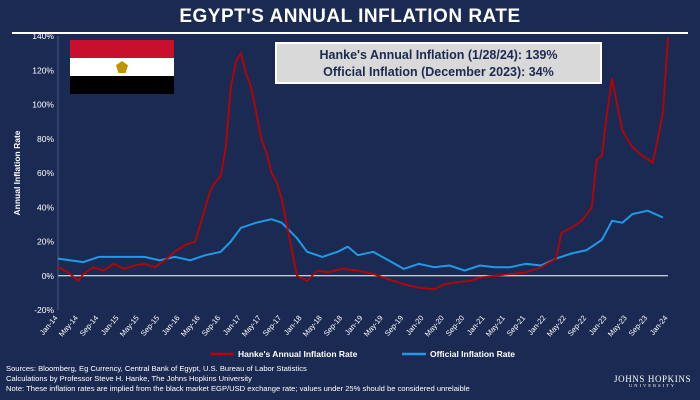 The height and width of the screenshot is (400, 700). What do you see at coordinates (350, 33) in the screenshot?
I see `title-divider` at bounding box center [350, 33].